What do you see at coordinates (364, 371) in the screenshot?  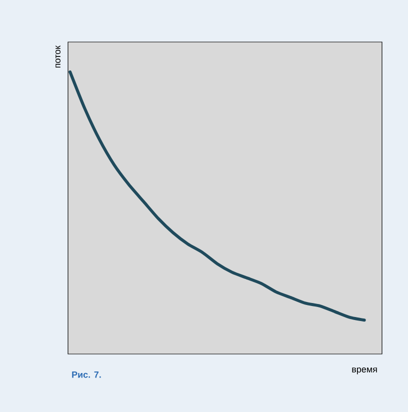 I see `x-axis-title: время` at bounding box center [364, 371].